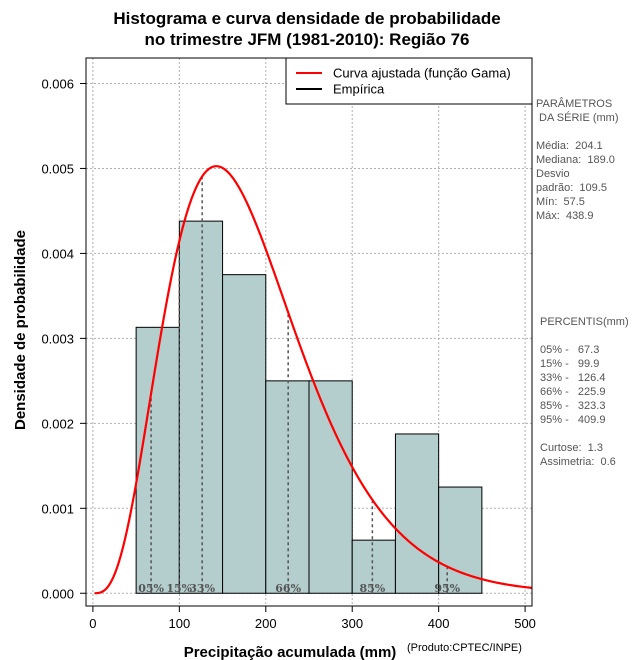  What do you see at coordinates (525, 623) in the screenshot?
I see `x-tick-label-5: 500` at bounding box center [525, 623].